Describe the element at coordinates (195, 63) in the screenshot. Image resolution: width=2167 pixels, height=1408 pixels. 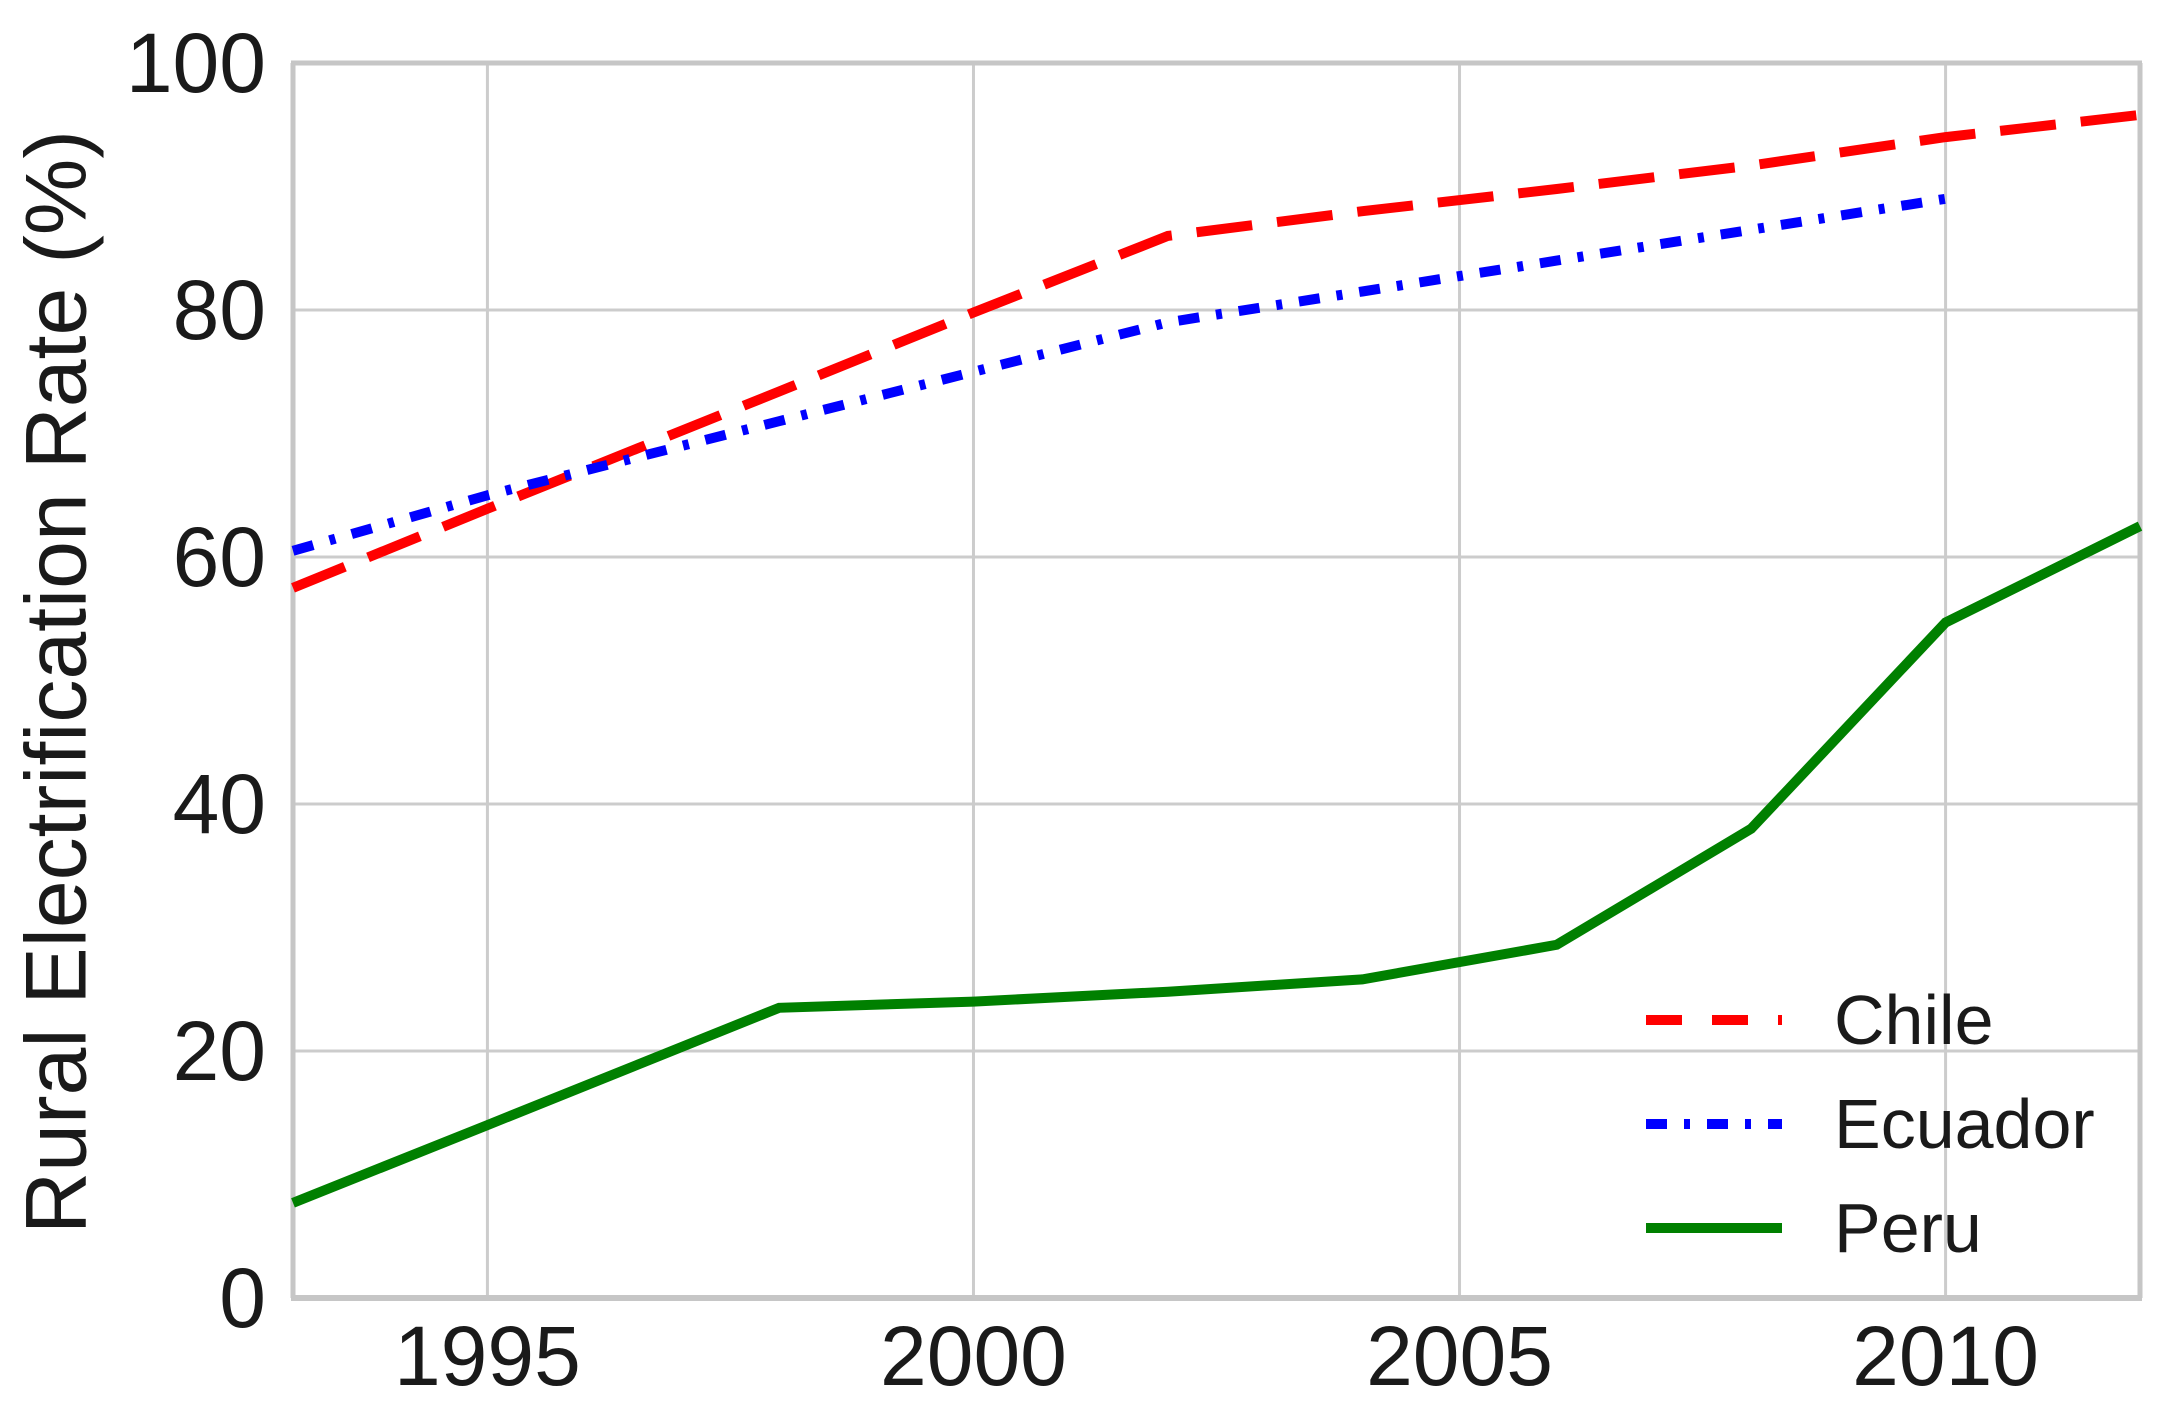
I see `y-tick-label-100: 100` at that location.